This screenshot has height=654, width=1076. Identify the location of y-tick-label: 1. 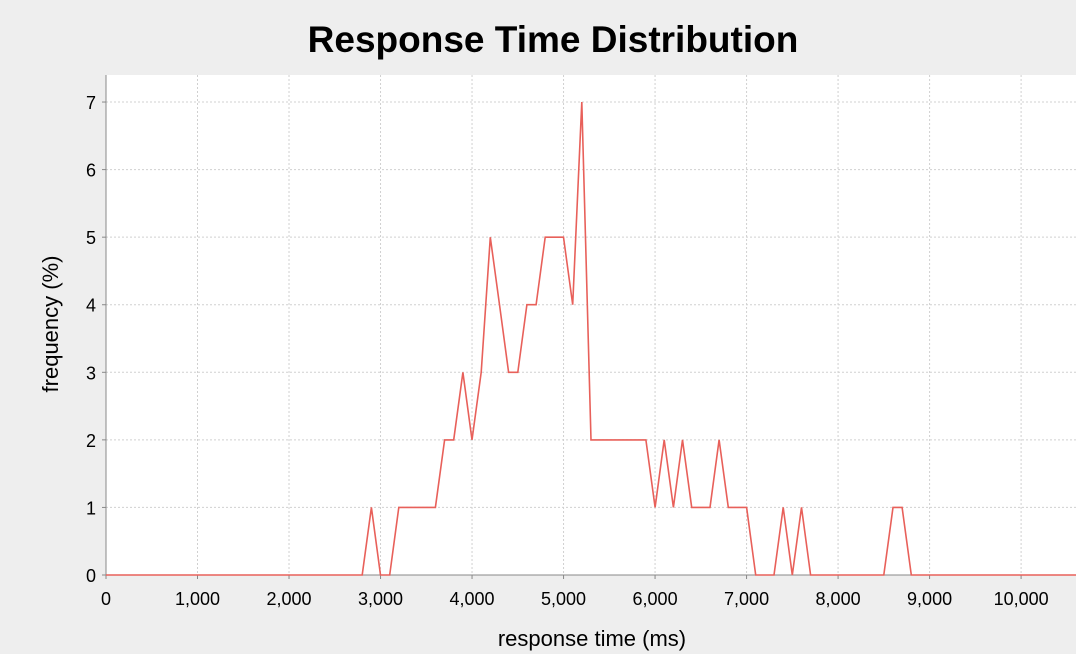
(91, 508).